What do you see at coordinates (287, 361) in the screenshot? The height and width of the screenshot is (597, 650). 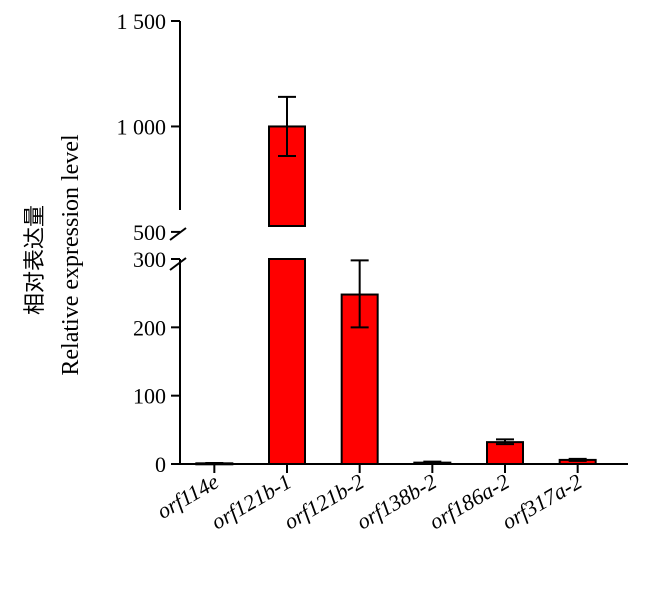 I see `bar-orf121b-1-lower` at bounding box center [287, 361].